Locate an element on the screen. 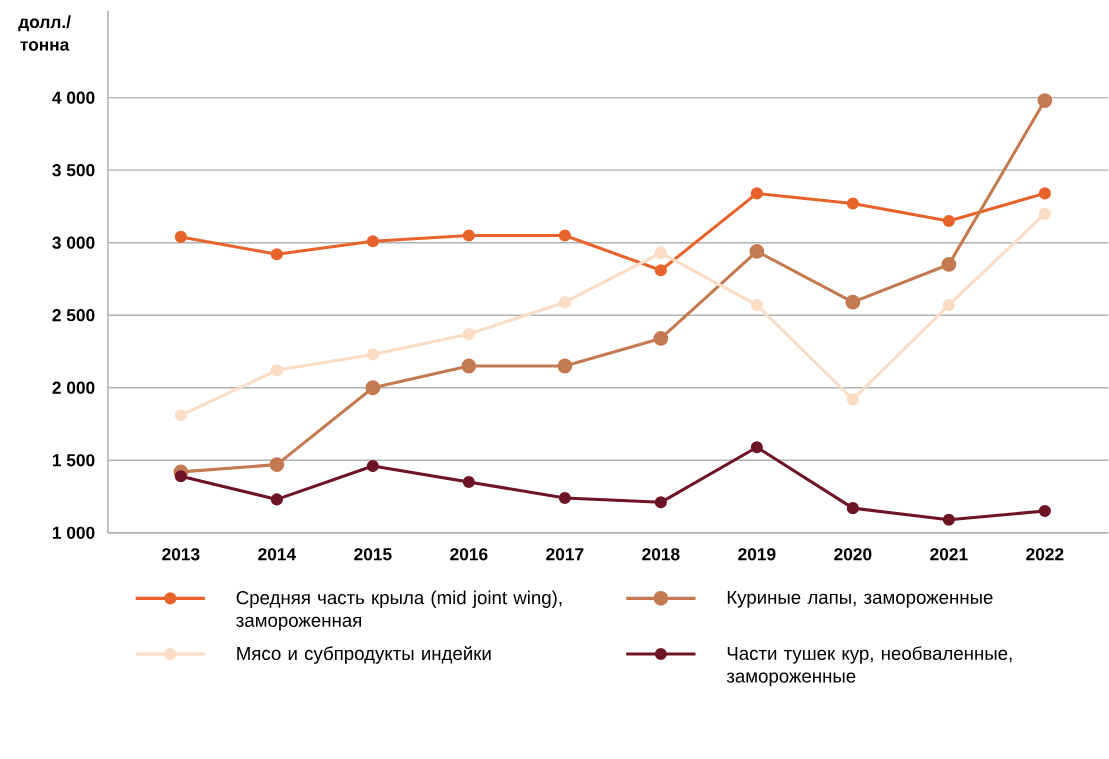 Image resolution: width=1109 pixels, height=759 pixels. y-axis-title: долл./ тонна is located at coordinates (44, 33).